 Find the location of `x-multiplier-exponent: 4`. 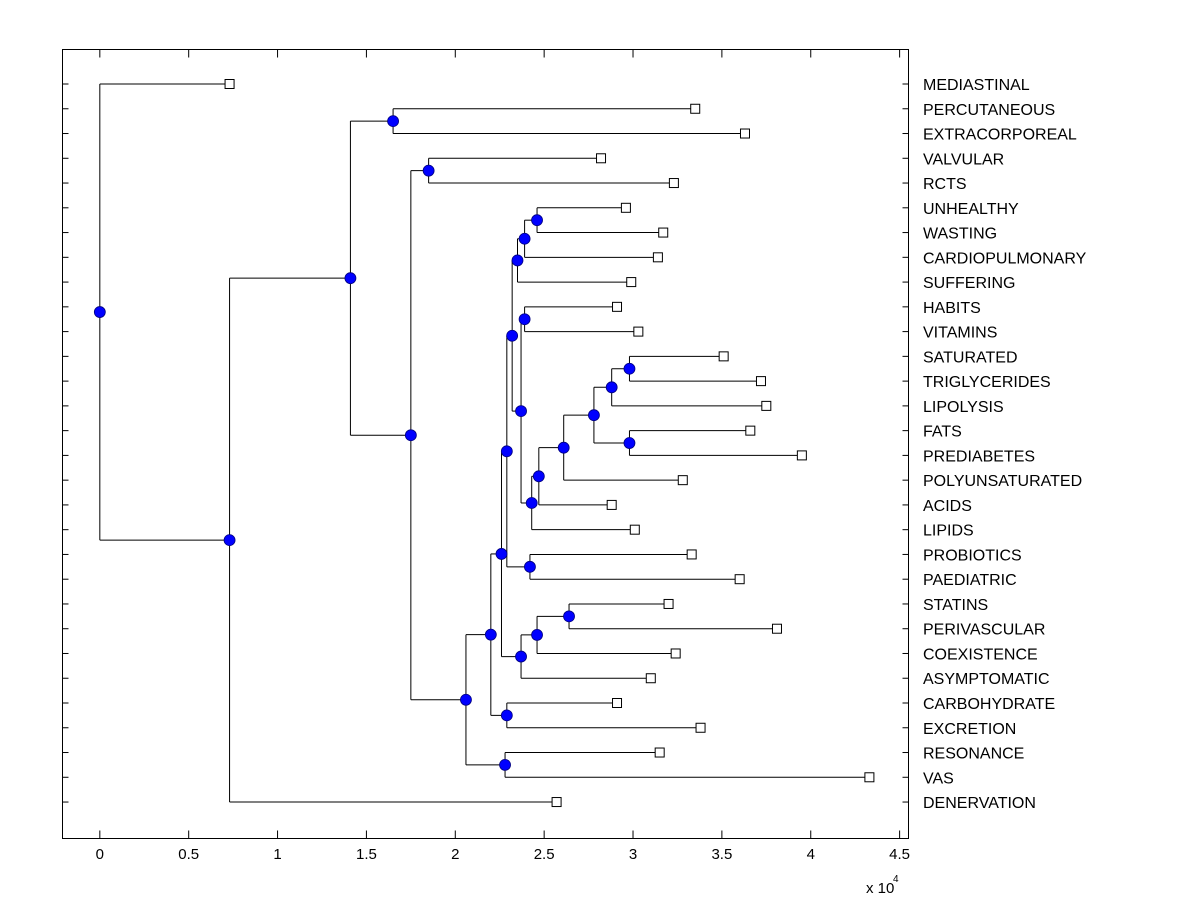

x-multiplier-exponent: 4 is located at coordinates (896, 879).